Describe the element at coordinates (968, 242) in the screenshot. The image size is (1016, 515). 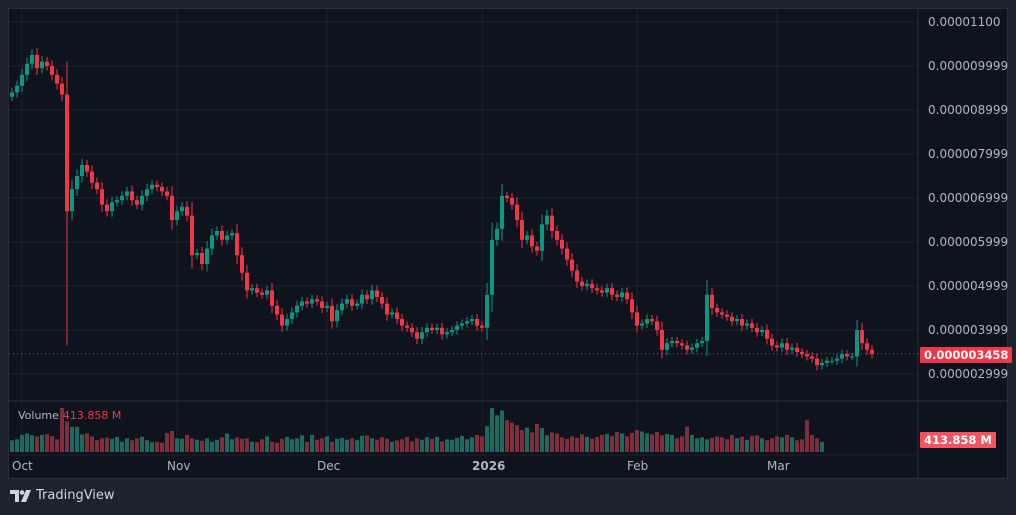
I see `y-tick-label: 0.000005999` at that location.